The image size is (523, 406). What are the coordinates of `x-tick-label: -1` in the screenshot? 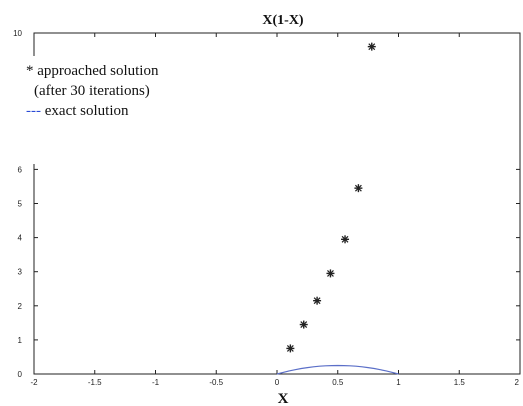 It's located at (156, 382).